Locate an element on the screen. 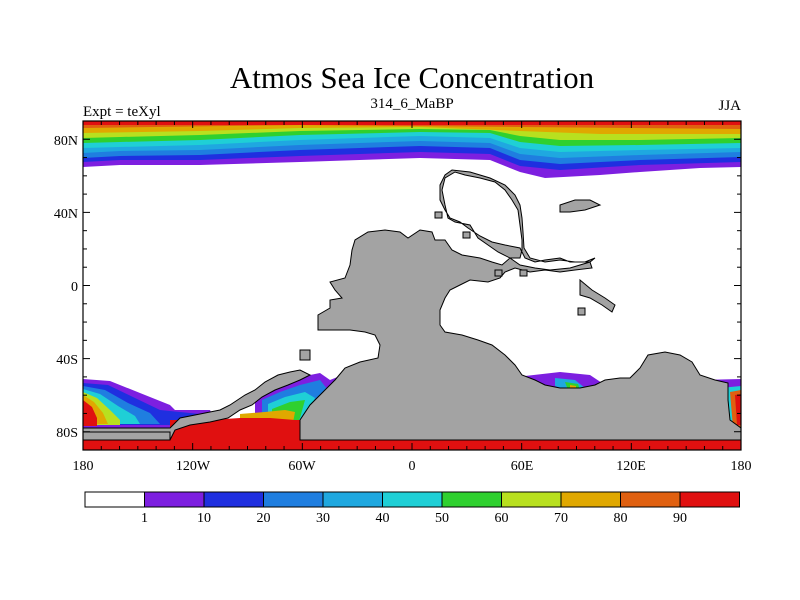 The image size is (800, 600). lon-label-60e: 60E is located at coordinates (522, 466).